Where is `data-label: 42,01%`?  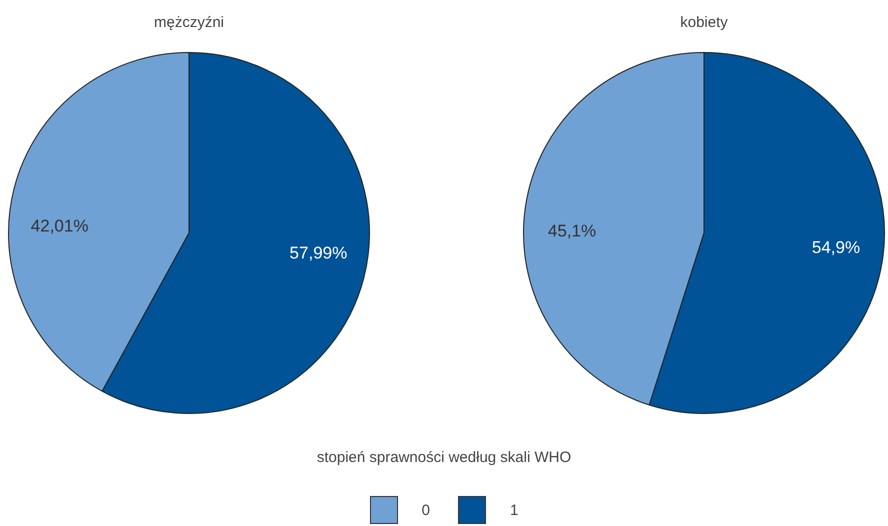
data-label: 42,01% is located at coordinates (59, 226).